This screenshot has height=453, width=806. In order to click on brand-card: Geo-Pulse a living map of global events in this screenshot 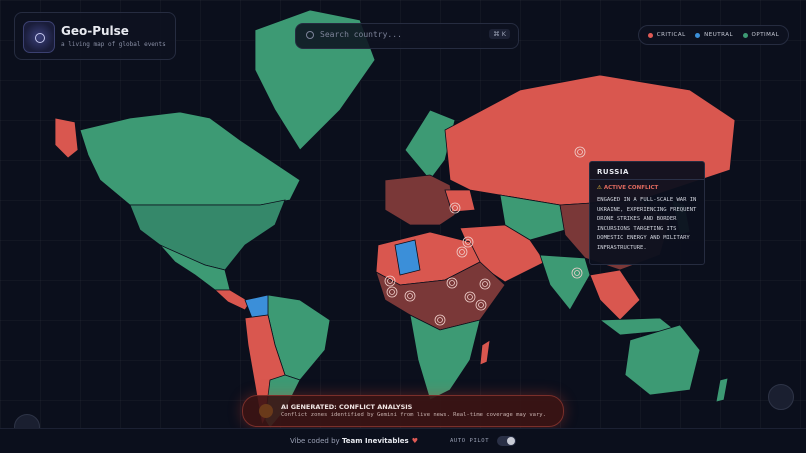, I will do `click(95, 36)`.